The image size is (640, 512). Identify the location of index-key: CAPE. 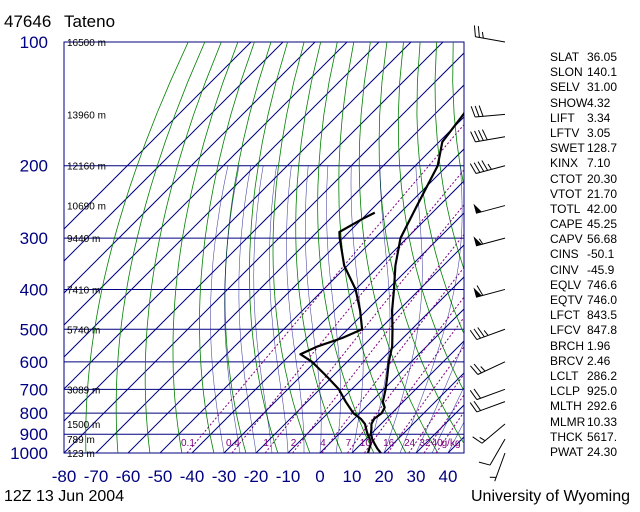
(566, 224).